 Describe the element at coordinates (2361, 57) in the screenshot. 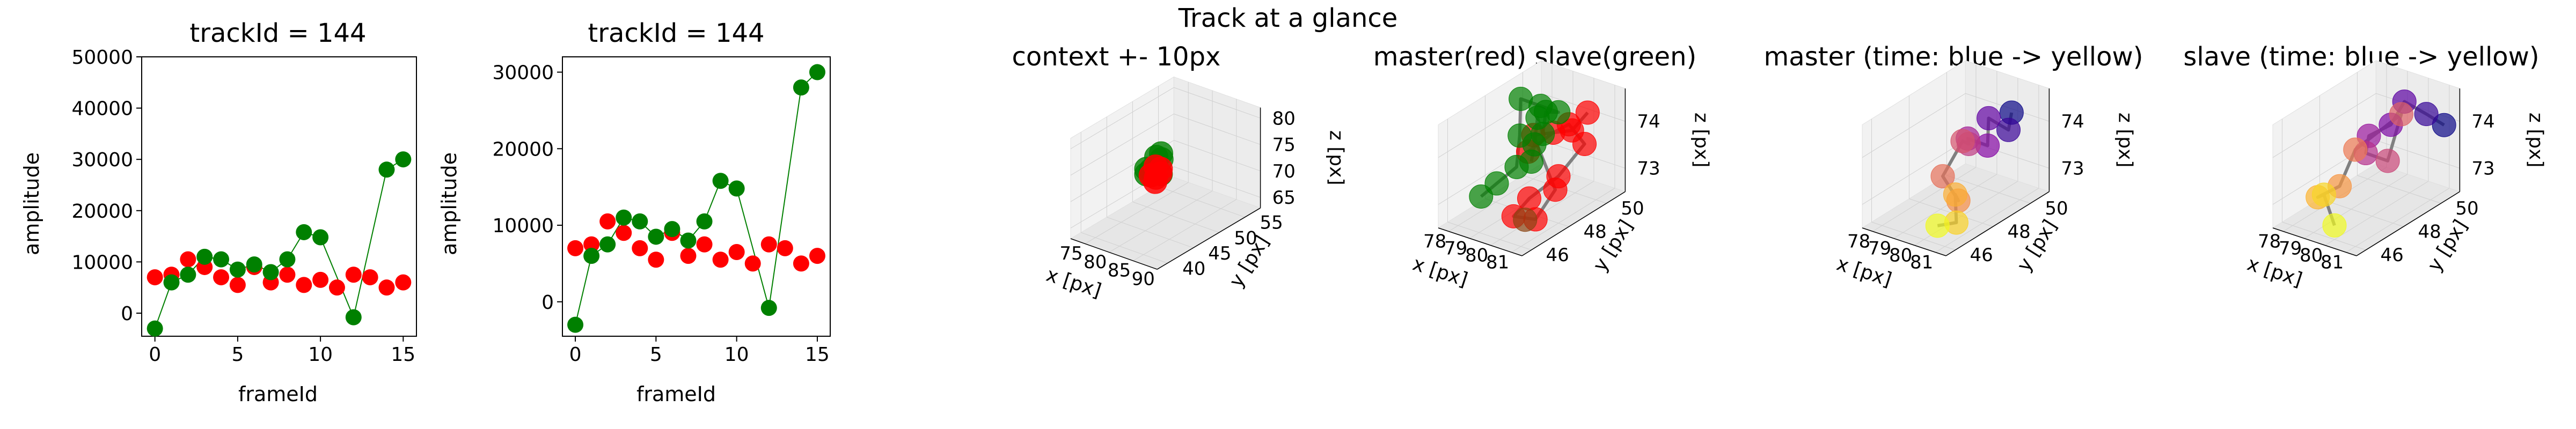

I see `chart-title: slave (time: blue -> yellow)` at that location.